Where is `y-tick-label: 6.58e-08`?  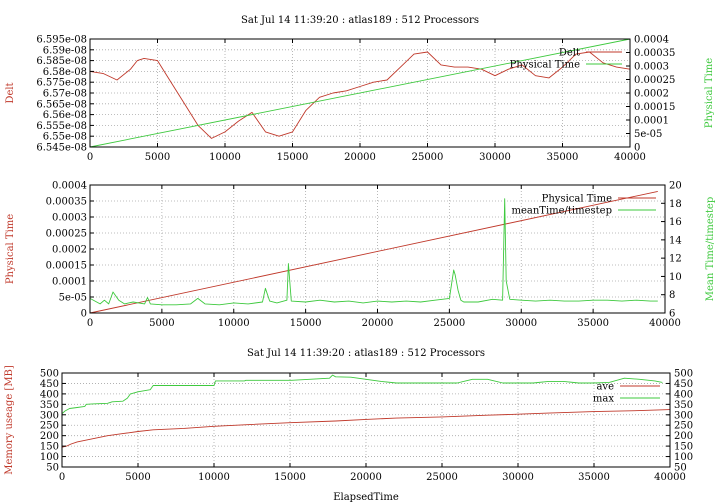 y-tick-label: 6.58e-08 is located at coordinates (65, 72).